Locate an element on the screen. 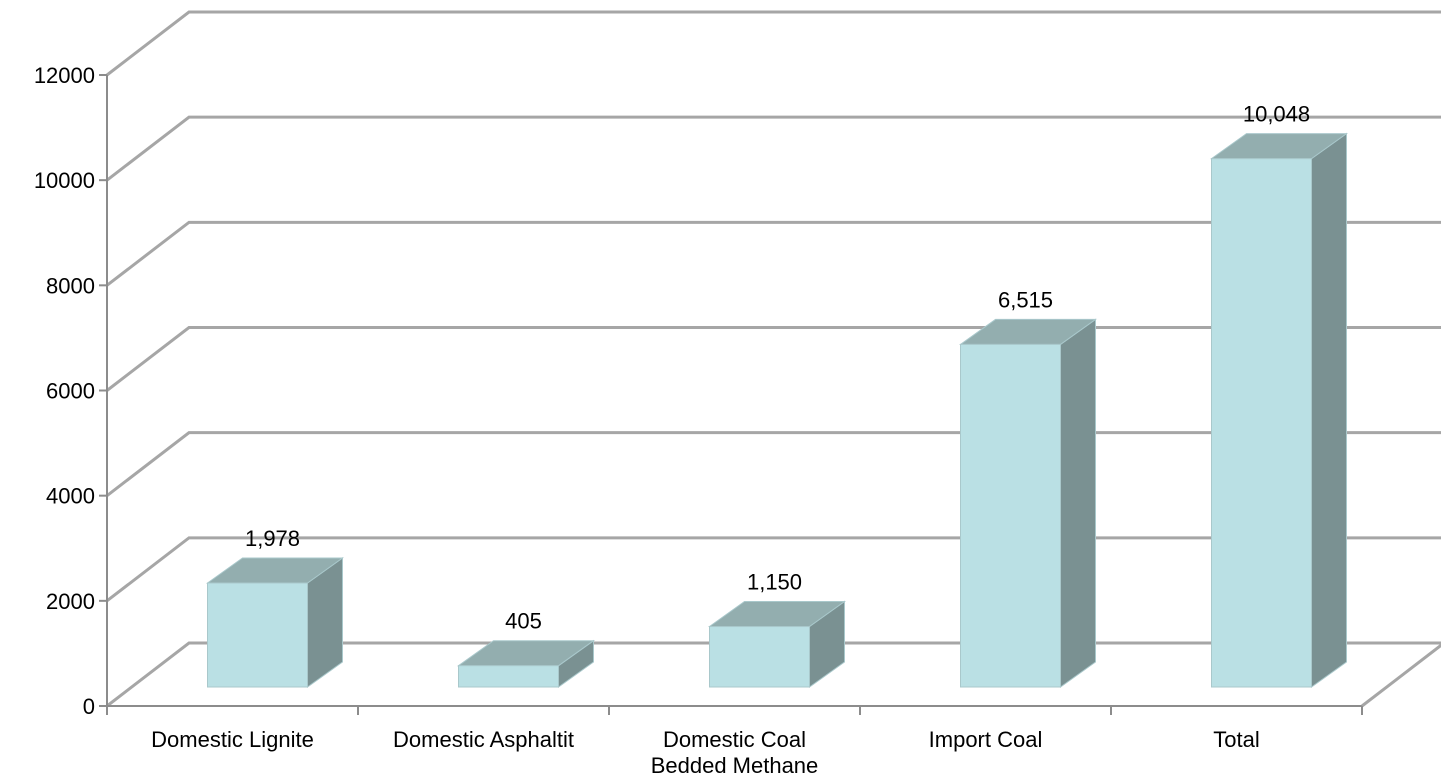  x-tick-label-line: Bedded Methane is located at coordinates (735, 765).